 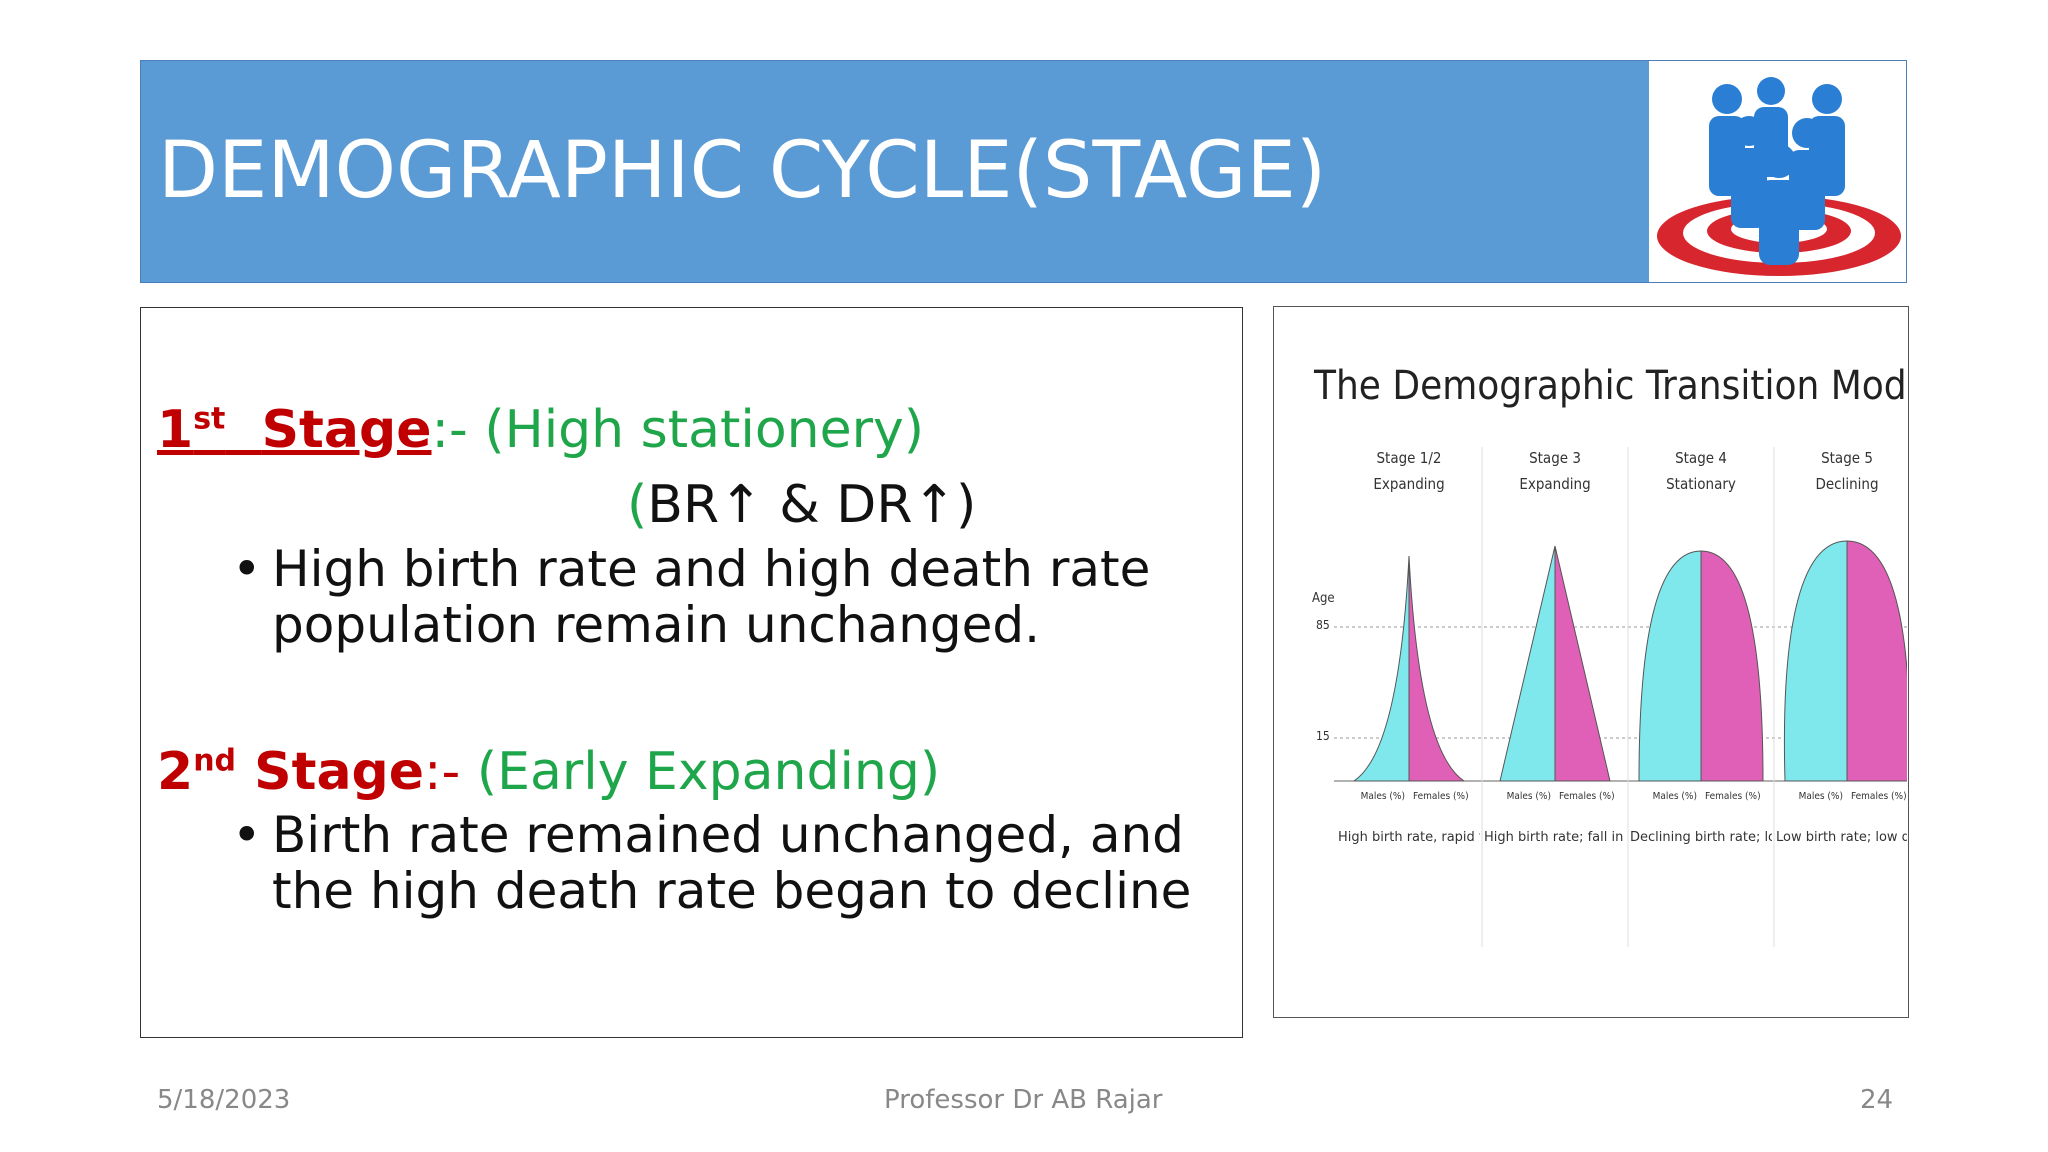 I want to click on footer-date: 5/18/2023, so click(x=224, y=1100).